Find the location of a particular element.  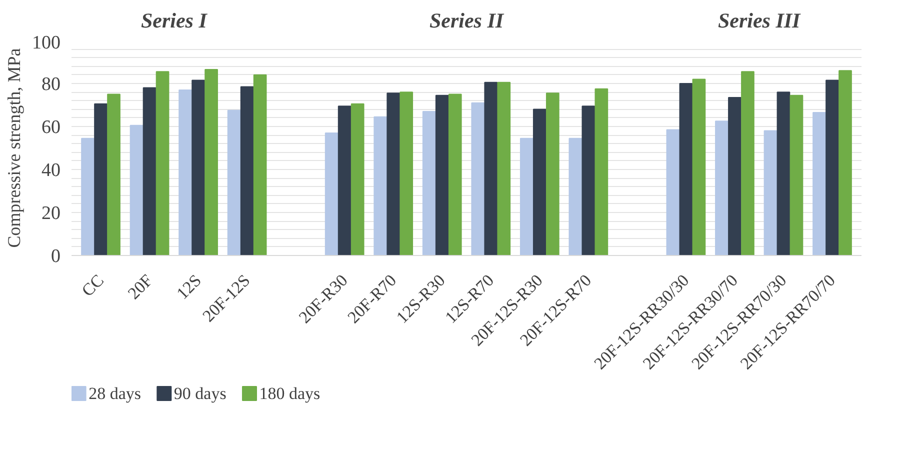

text: Series II is located at coordinates (466, 20).